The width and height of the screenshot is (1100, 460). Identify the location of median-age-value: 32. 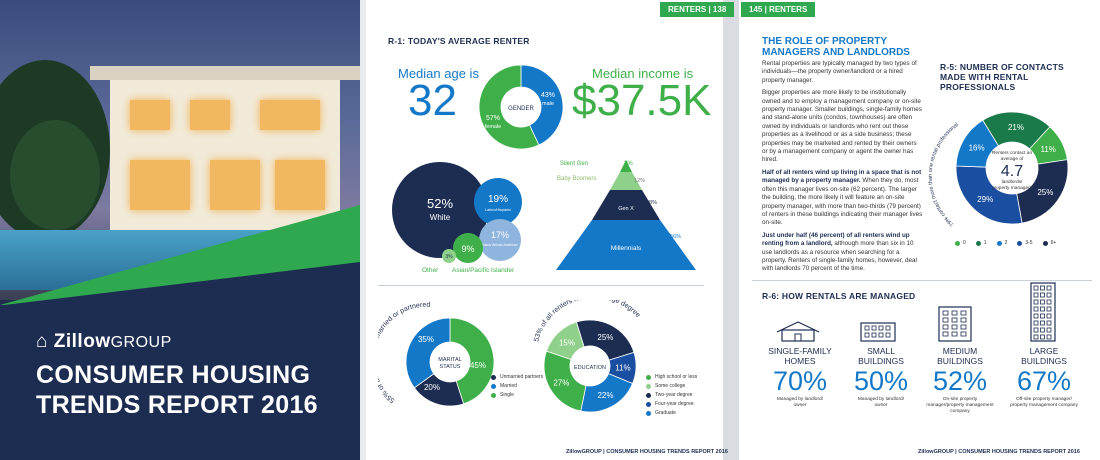
(432, 100).